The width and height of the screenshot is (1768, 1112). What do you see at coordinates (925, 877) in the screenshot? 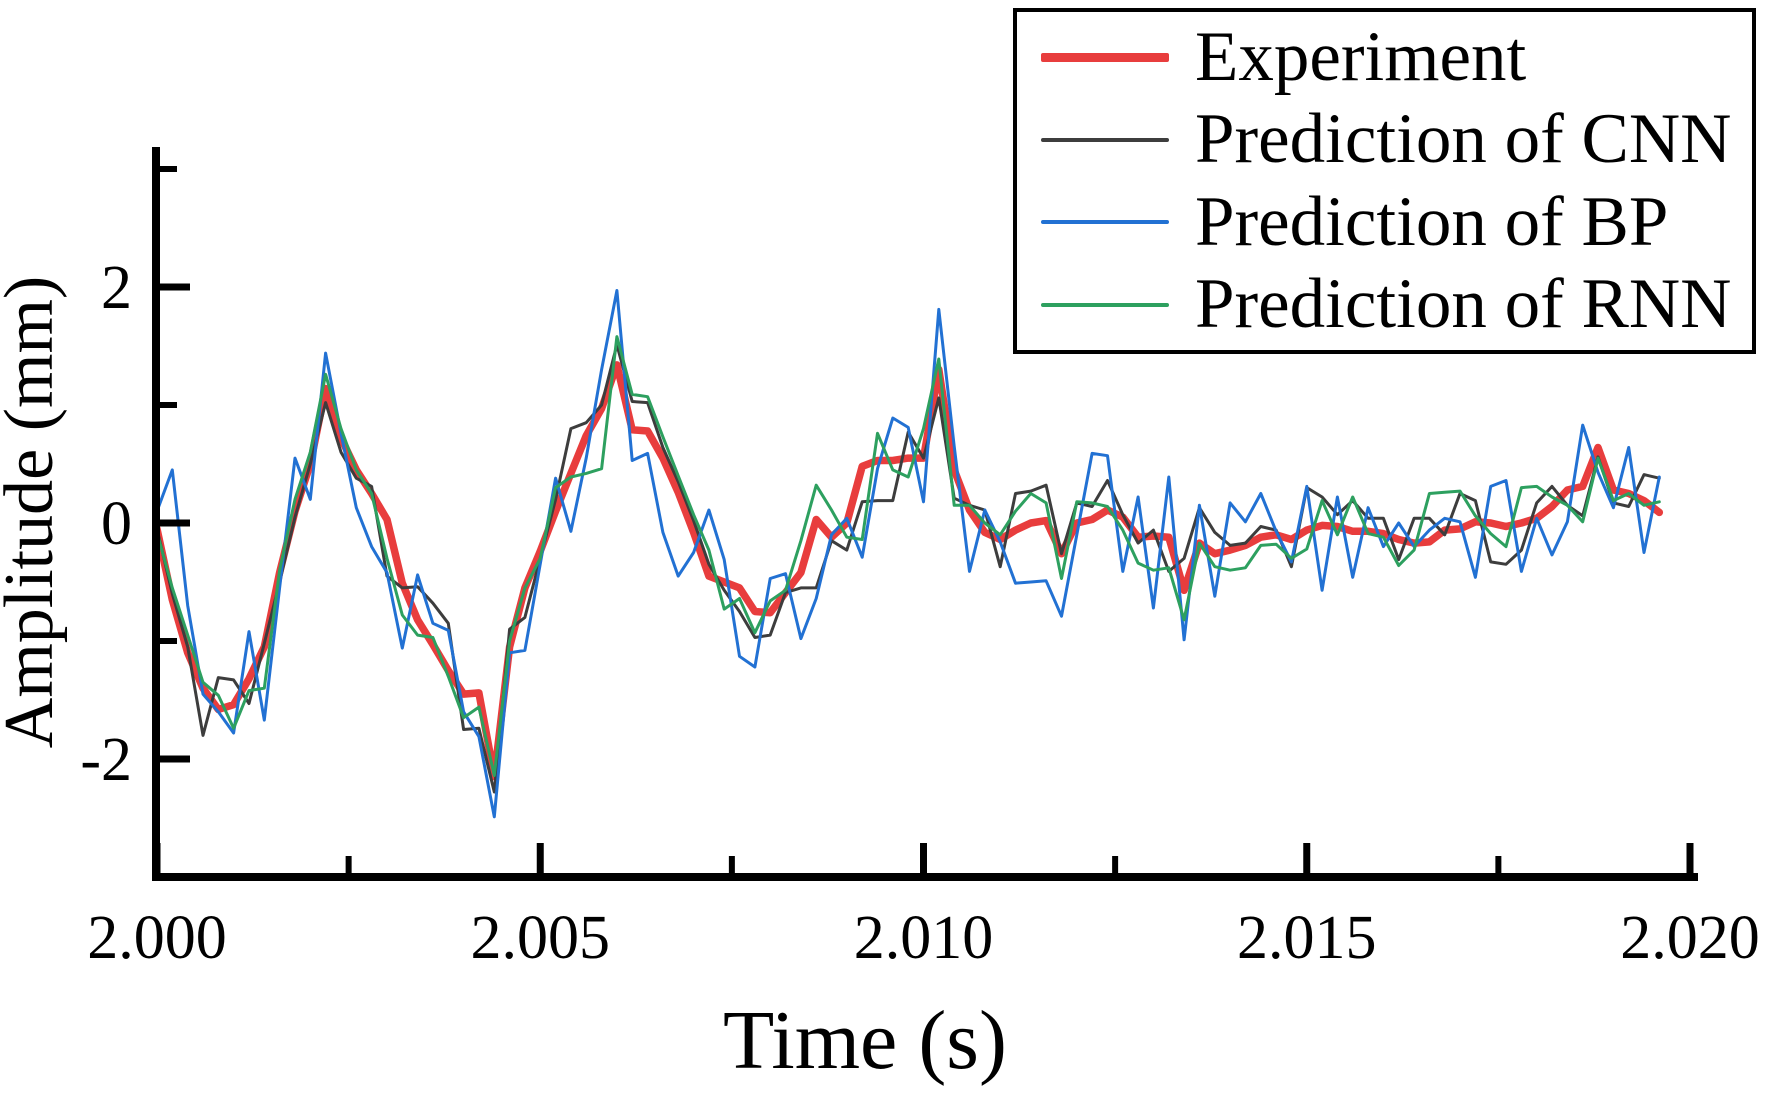
I see `x-axis-spine` at bounding box center [925, 877].